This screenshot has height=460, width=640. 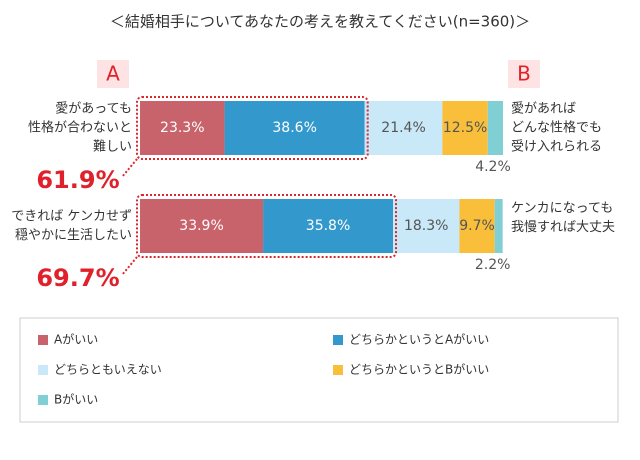 I want to click on value-label: 33.9%, so click(x=201, y=226).